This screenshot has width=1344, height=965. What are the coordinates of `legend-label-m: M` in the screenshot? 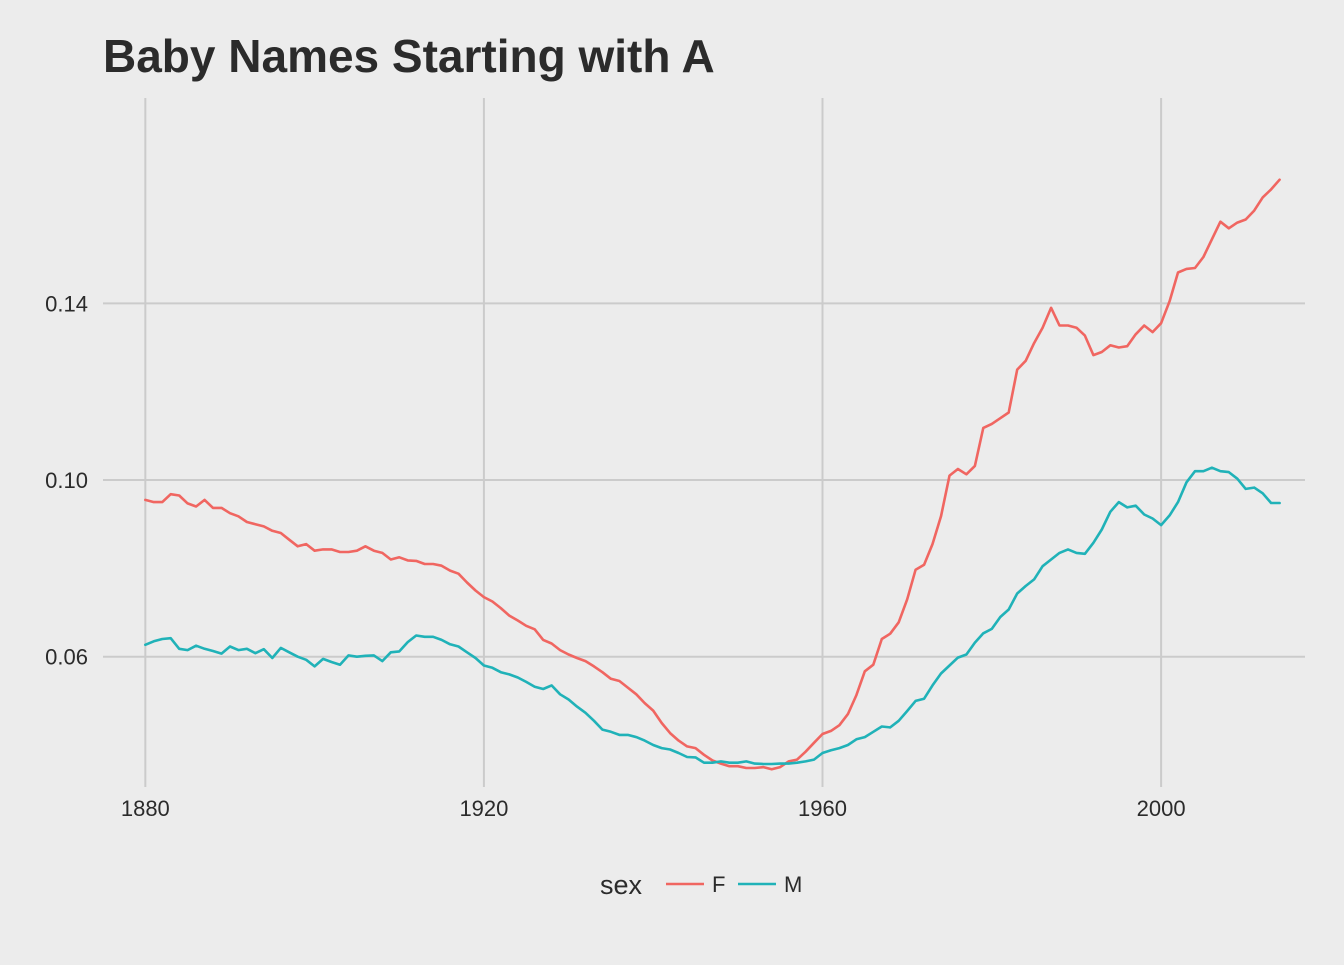 It's located at (793, 884).